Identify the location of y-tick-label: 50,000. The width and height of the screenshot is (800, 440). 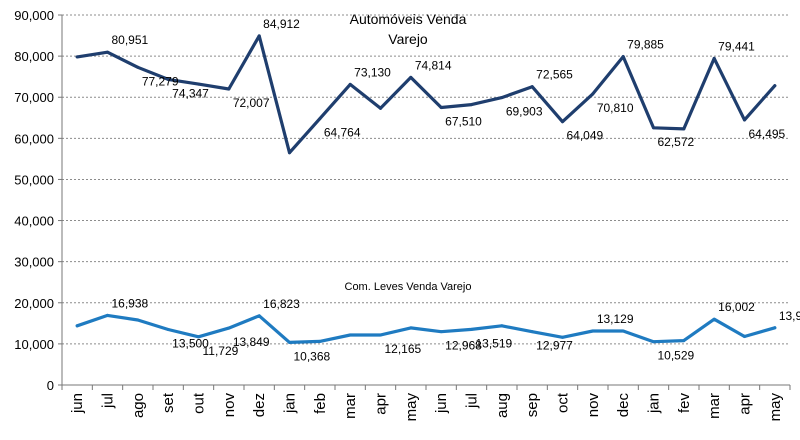
(34, 179).